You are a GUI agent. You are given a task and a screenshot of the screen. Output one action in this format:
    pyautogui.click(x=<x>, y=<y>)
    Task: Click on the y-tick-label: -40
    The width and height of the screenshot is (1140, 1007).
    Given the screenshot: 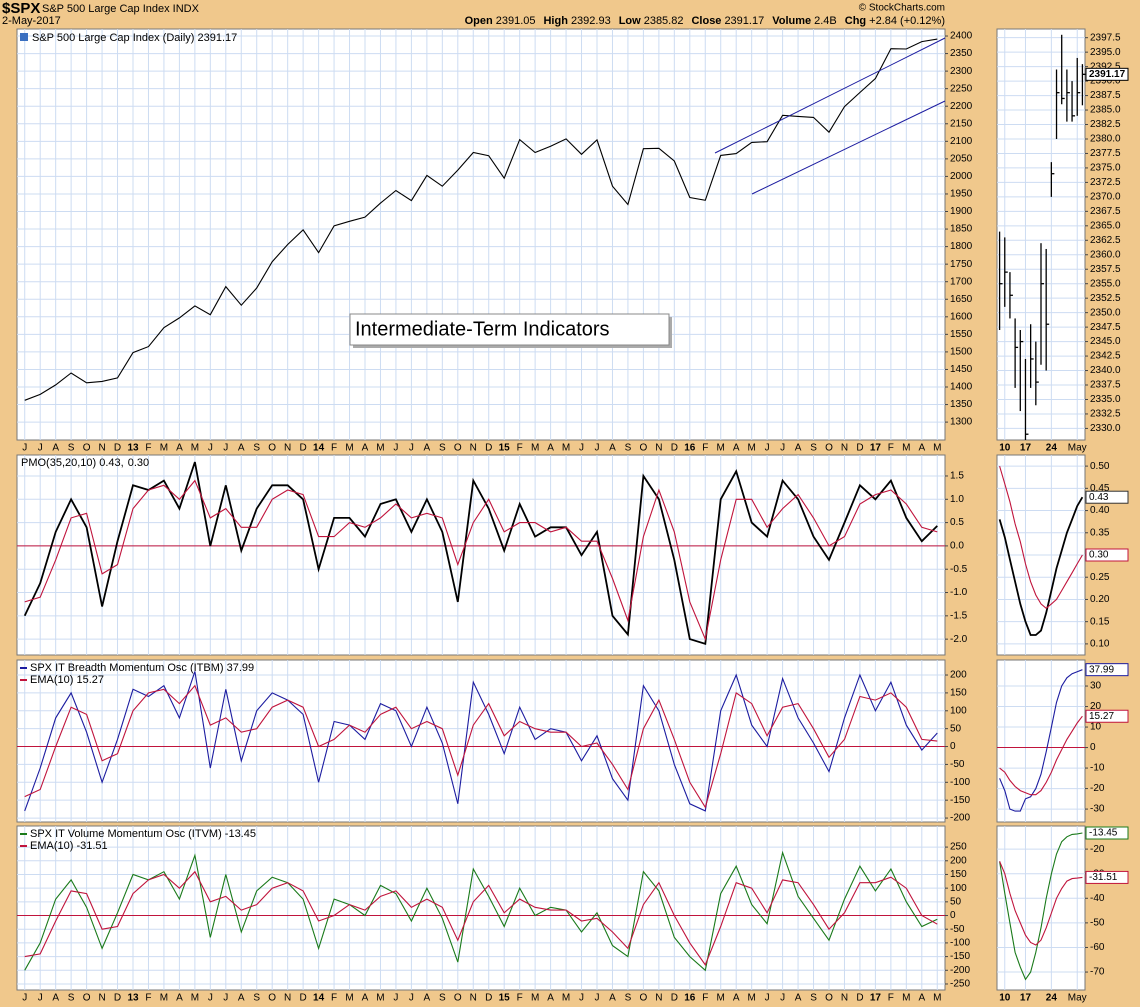 What is the action you would take?
    pyautogui.click(x=1097, y=898)
    